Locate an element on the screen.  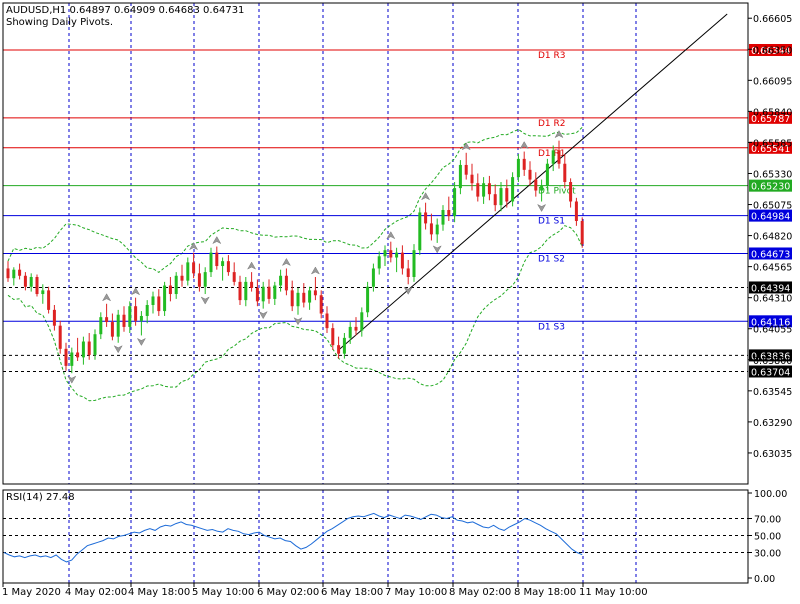
rsi-line is located at coordinates (293, 537).